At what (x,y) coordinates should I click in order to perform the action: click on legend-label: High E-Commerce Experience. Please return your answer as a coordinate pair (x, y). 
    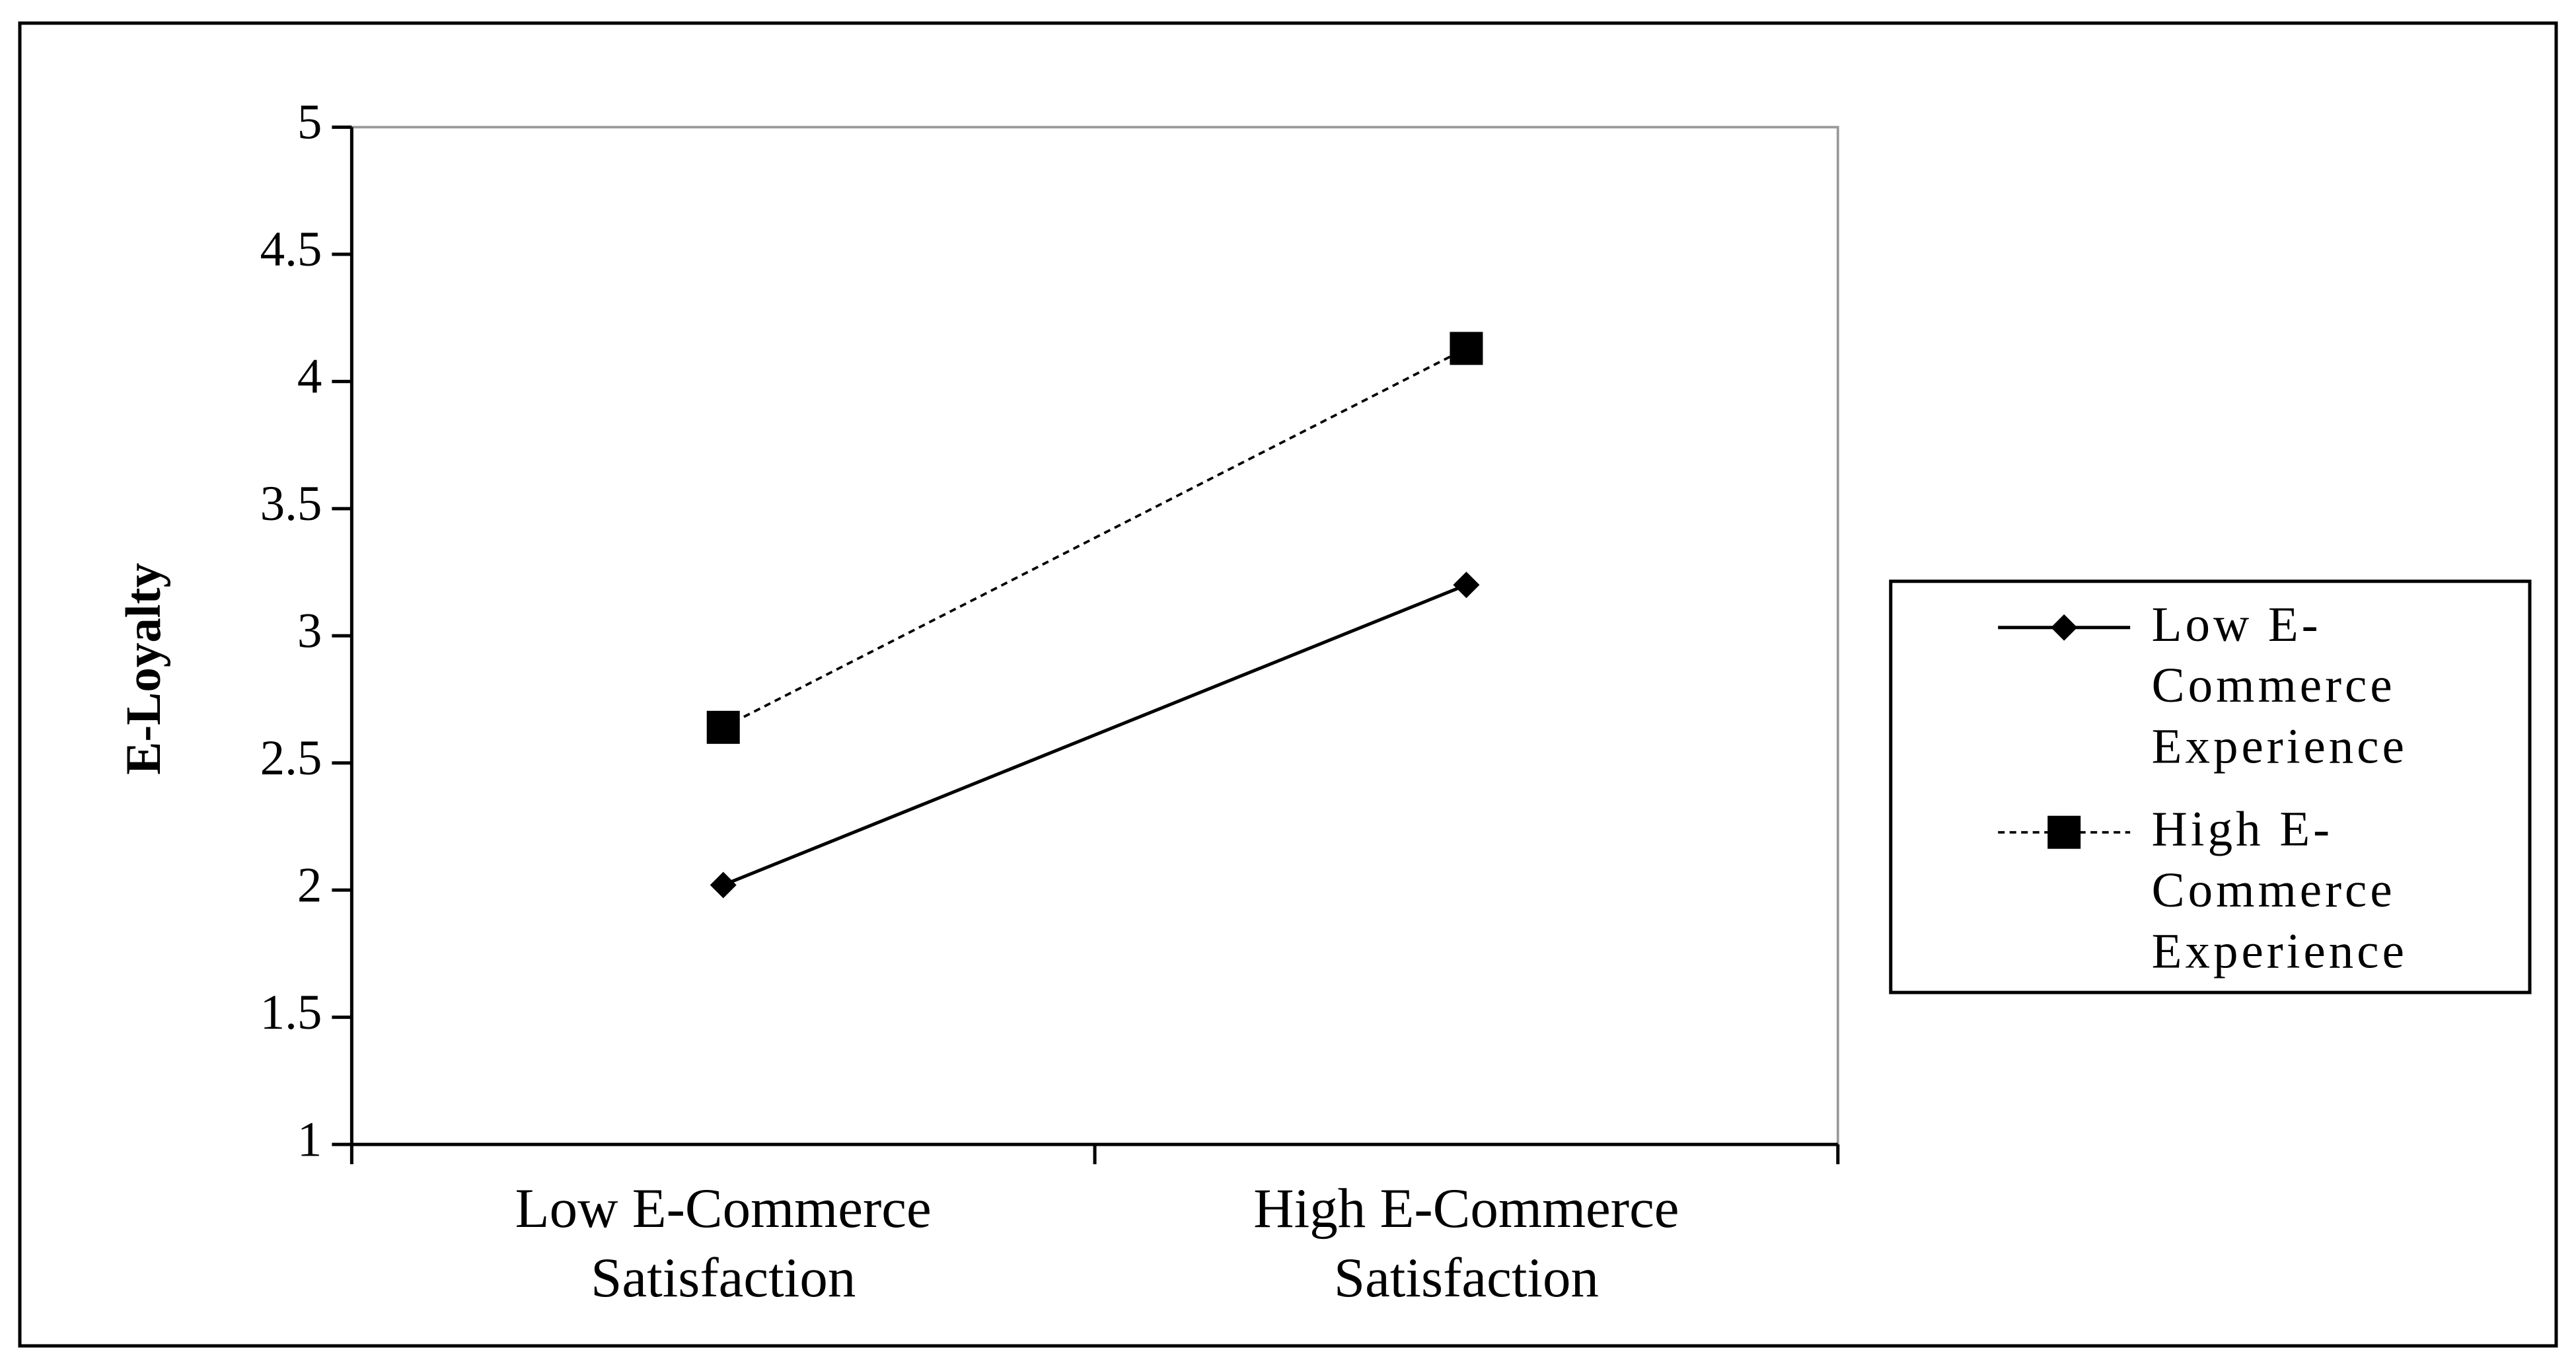
    Looking at the image, I should click on (2279, 891).